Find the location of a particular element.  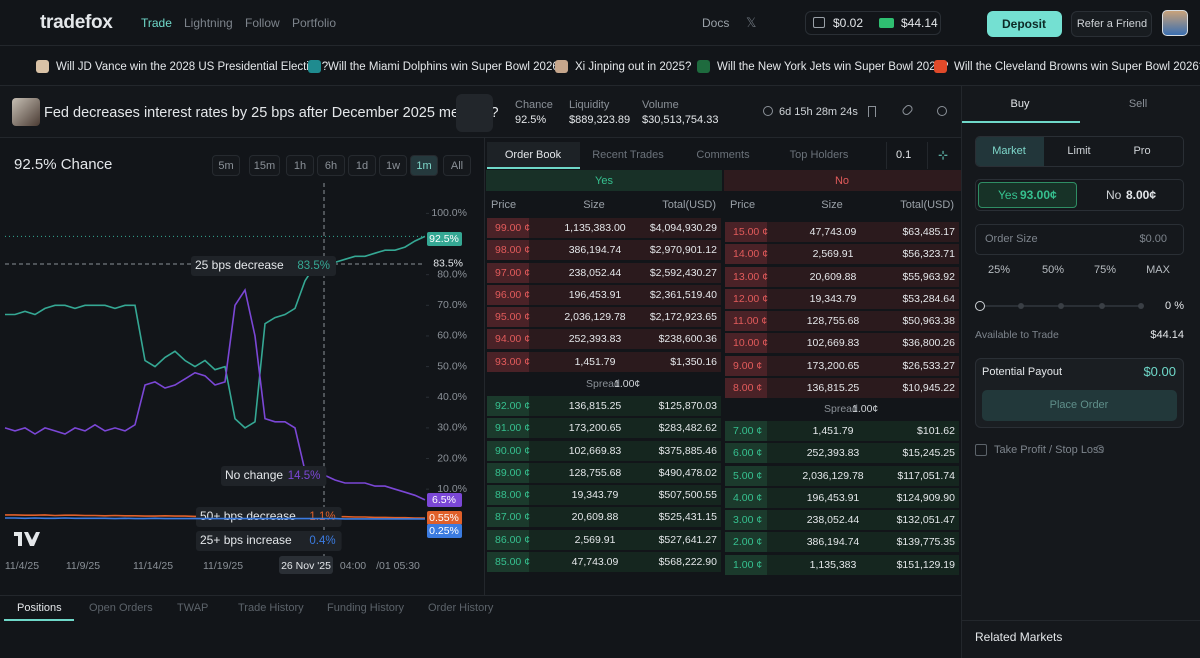

order-size: 386,194.74 is located at coordinates (595, 250).